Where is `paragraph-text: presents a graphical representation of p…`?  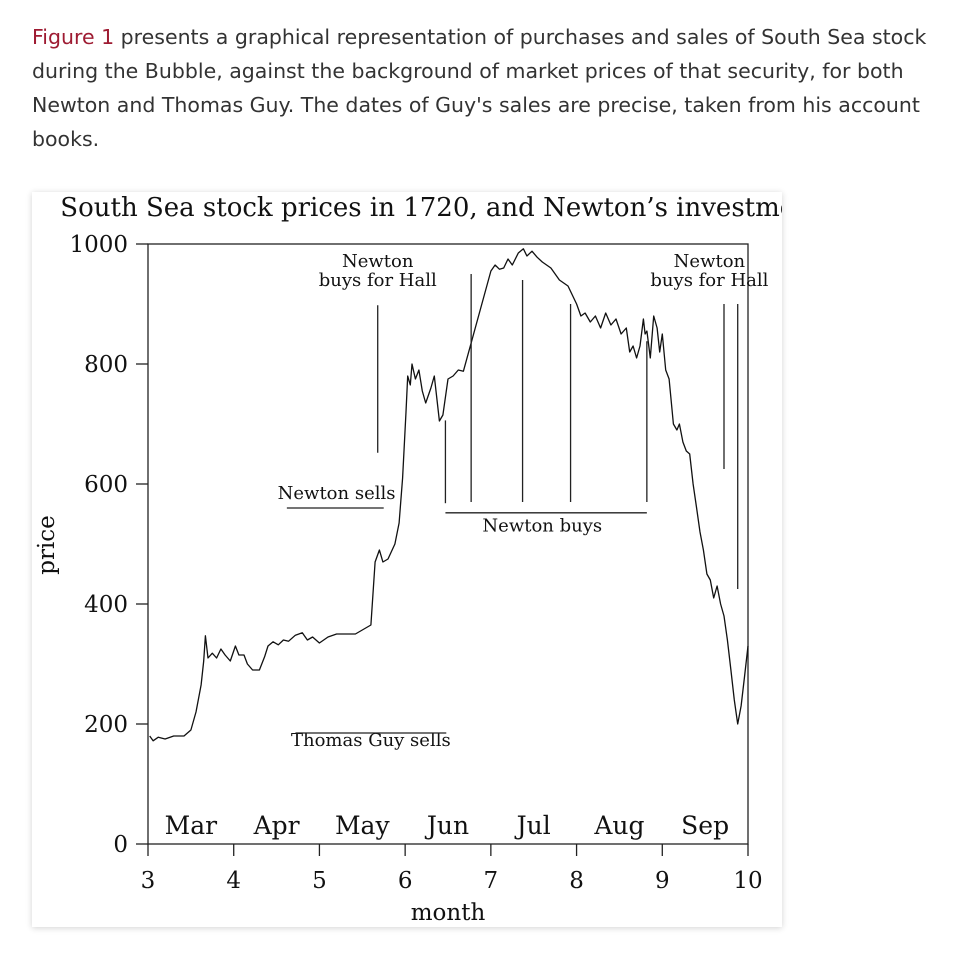
paragraph-text: presents a graphical representation of p… is located at coordinates (479, 88).